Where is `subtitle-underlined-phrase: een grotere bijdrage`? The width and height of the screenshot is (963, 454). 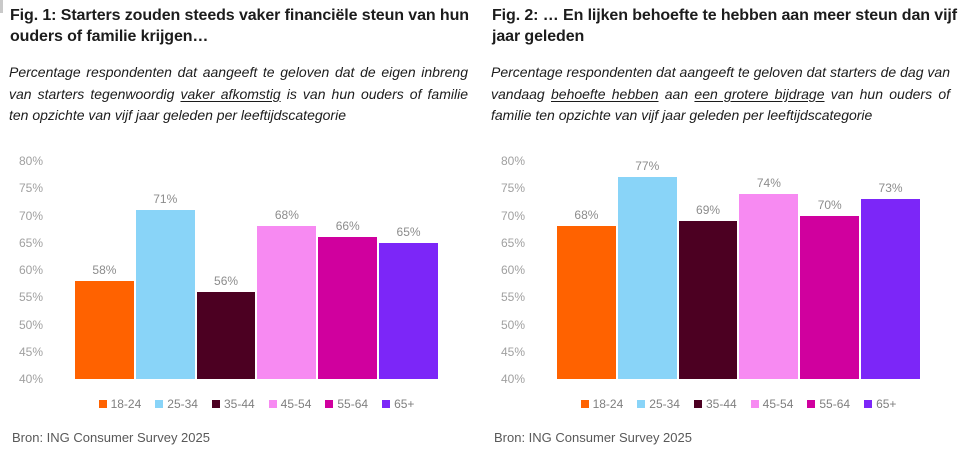
subtitle-underlined-phrase: een grotere bijdrage is located at coordinates (759, 93).